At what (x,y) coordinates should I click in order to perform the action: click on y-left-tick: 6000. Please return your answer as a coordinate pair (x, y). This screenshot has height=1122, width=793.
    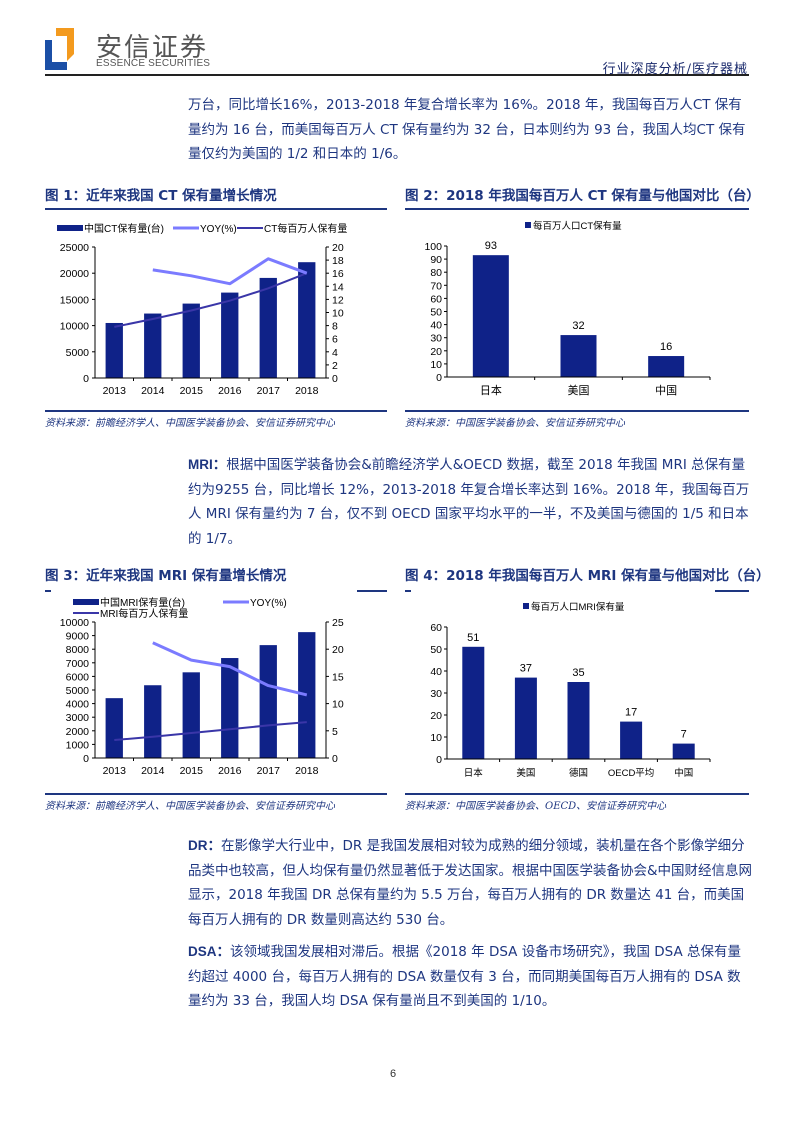
    Looking at the image, I should click on (78, 677).